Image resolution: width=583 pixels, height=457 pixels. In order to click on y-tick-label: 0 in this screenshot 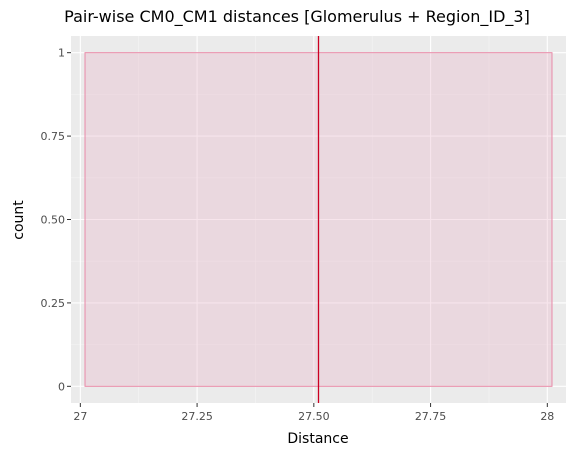, I will do `click(61, 386)`.